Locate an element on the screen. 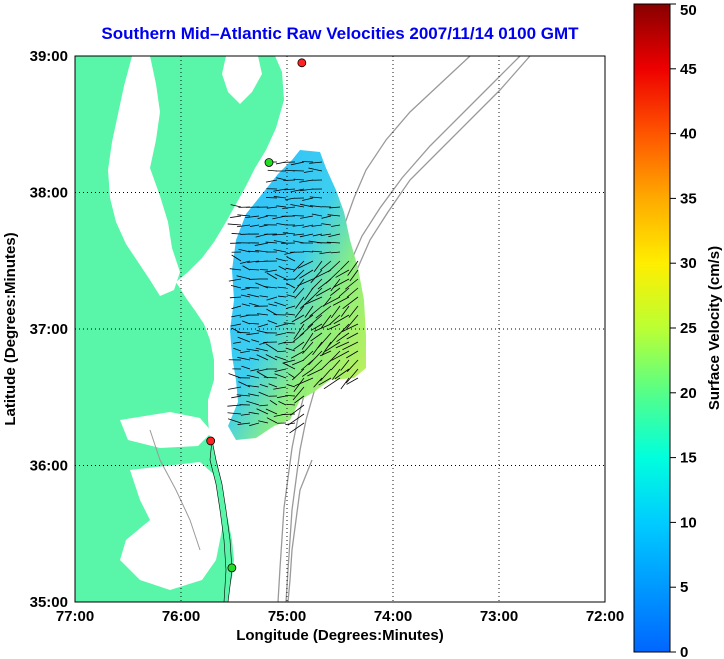 The width and height of the screenshot is (724, 659). chesapeake-bay is located at coordinates (144, 176).